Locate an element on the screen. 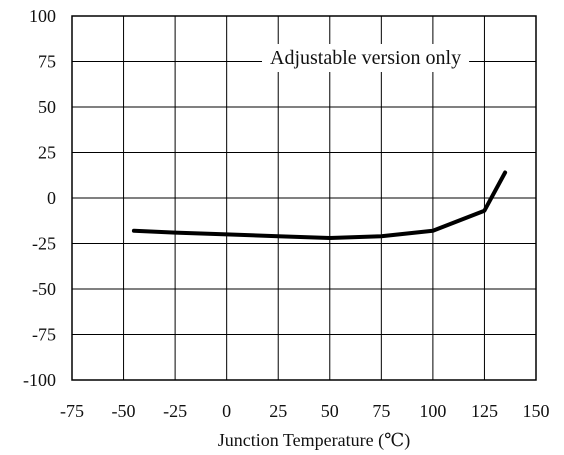  x-axis-title: Junction Temperature (℃) is located at coordinates (314, 440).